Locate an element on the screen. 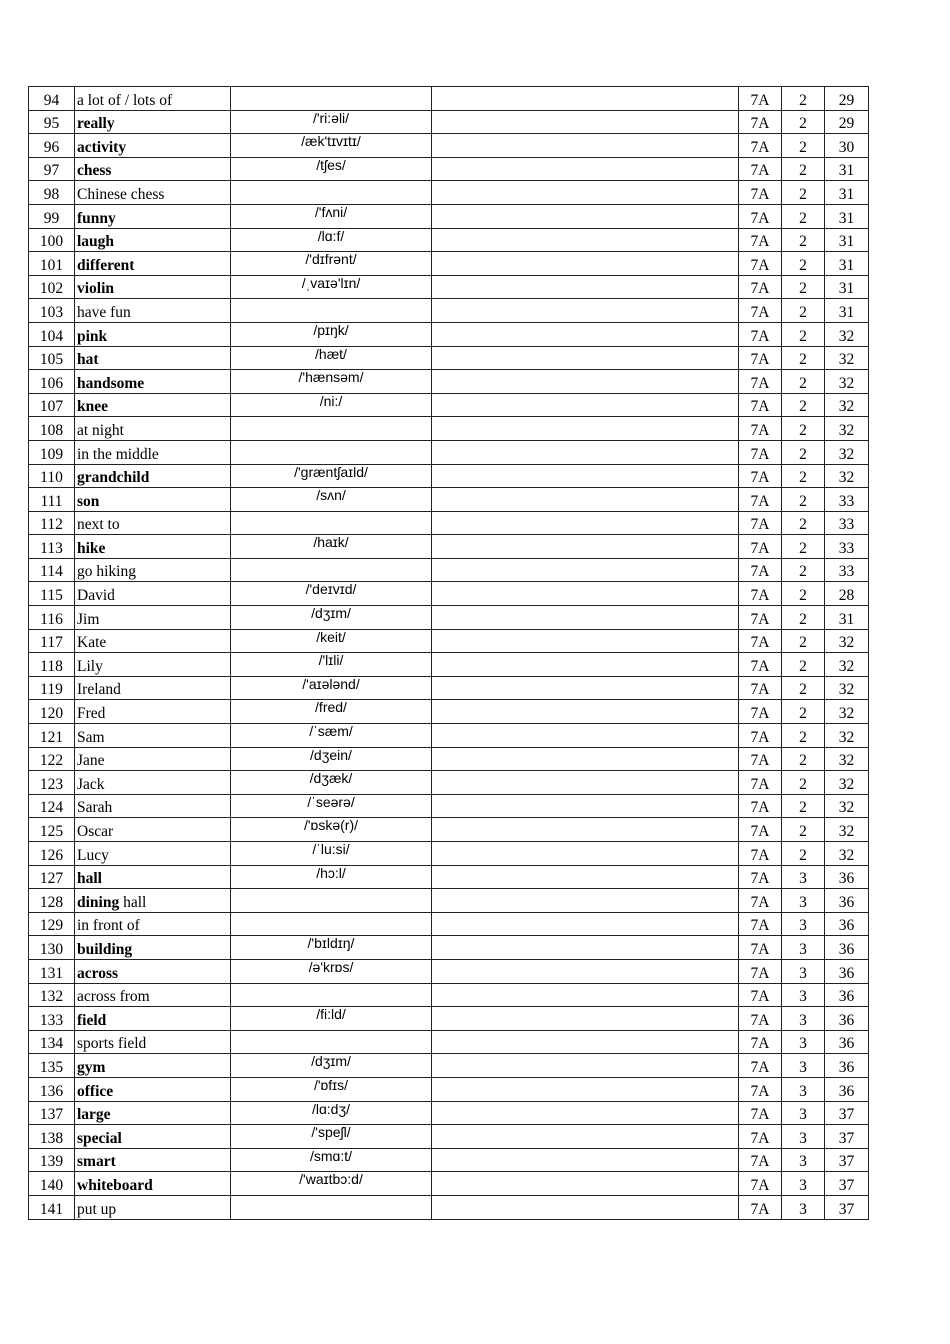 The height and width of the screenshot is (1344, 950). table-row: 103 have fun 7A 2 31 is located at coordinates (448, 310).